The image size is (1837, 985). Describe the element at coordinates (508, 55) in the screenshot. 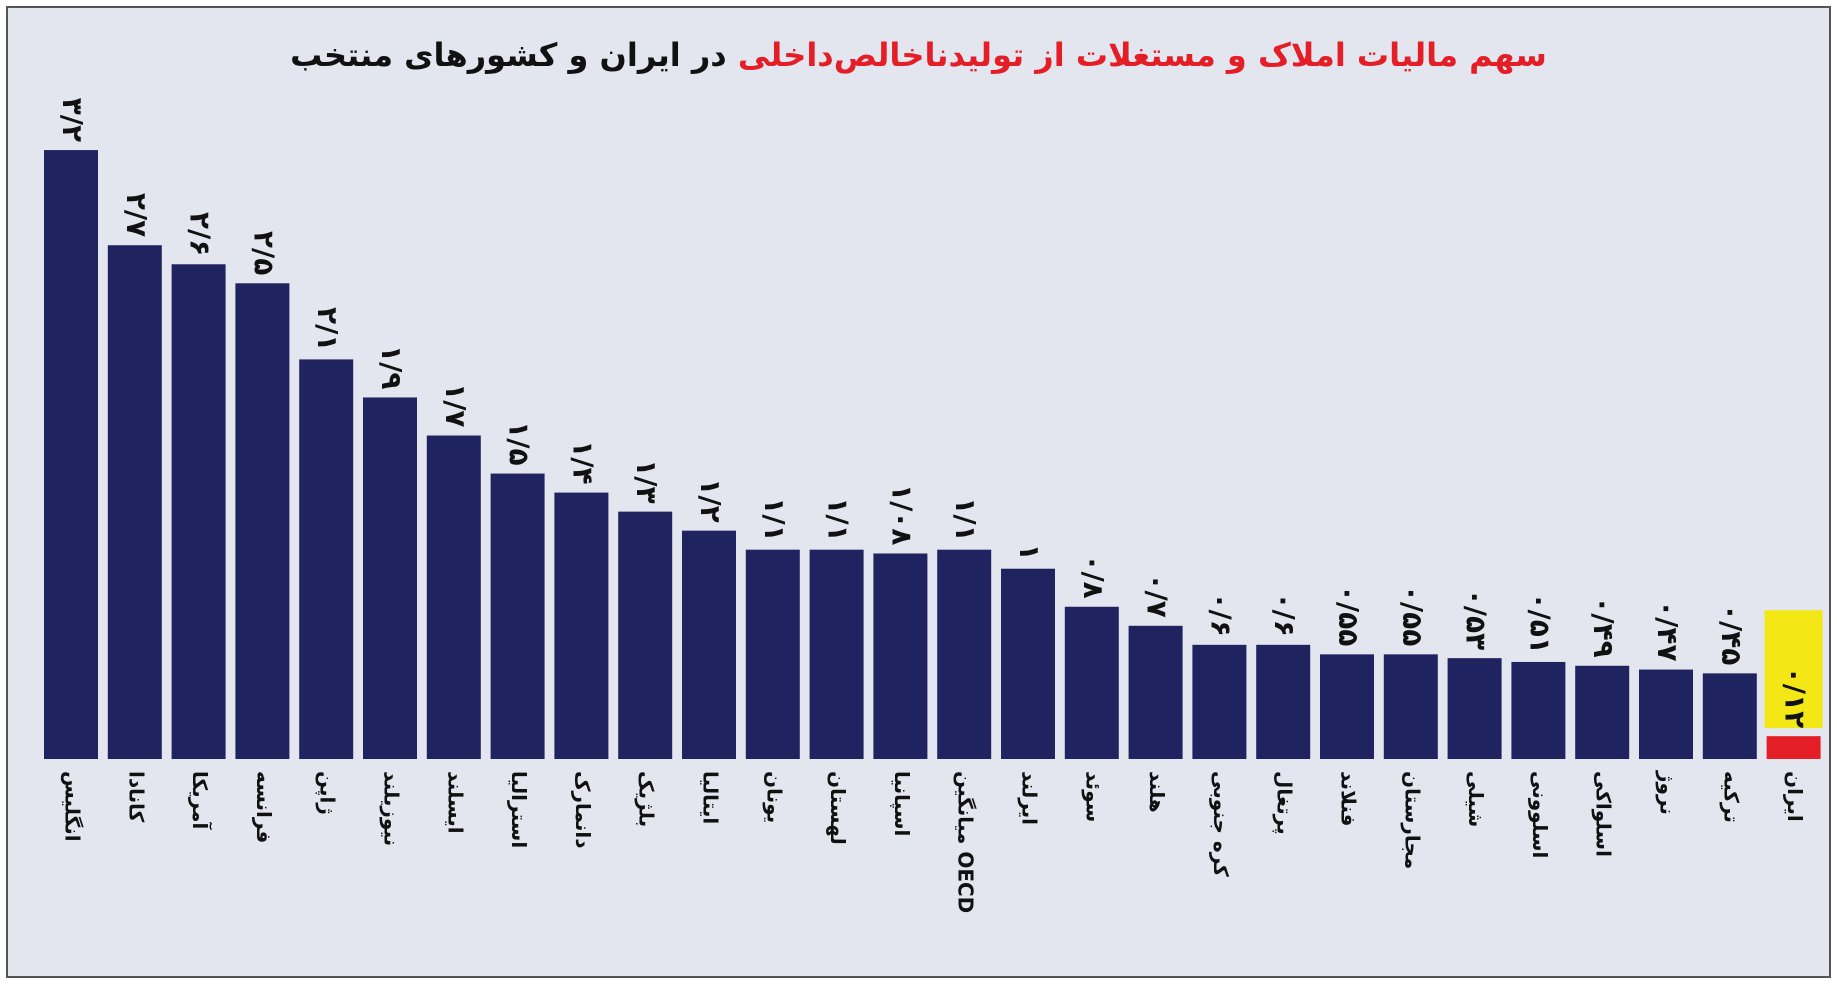

I see `title-rest: در ایران و کشورهای منتخب` at that location.